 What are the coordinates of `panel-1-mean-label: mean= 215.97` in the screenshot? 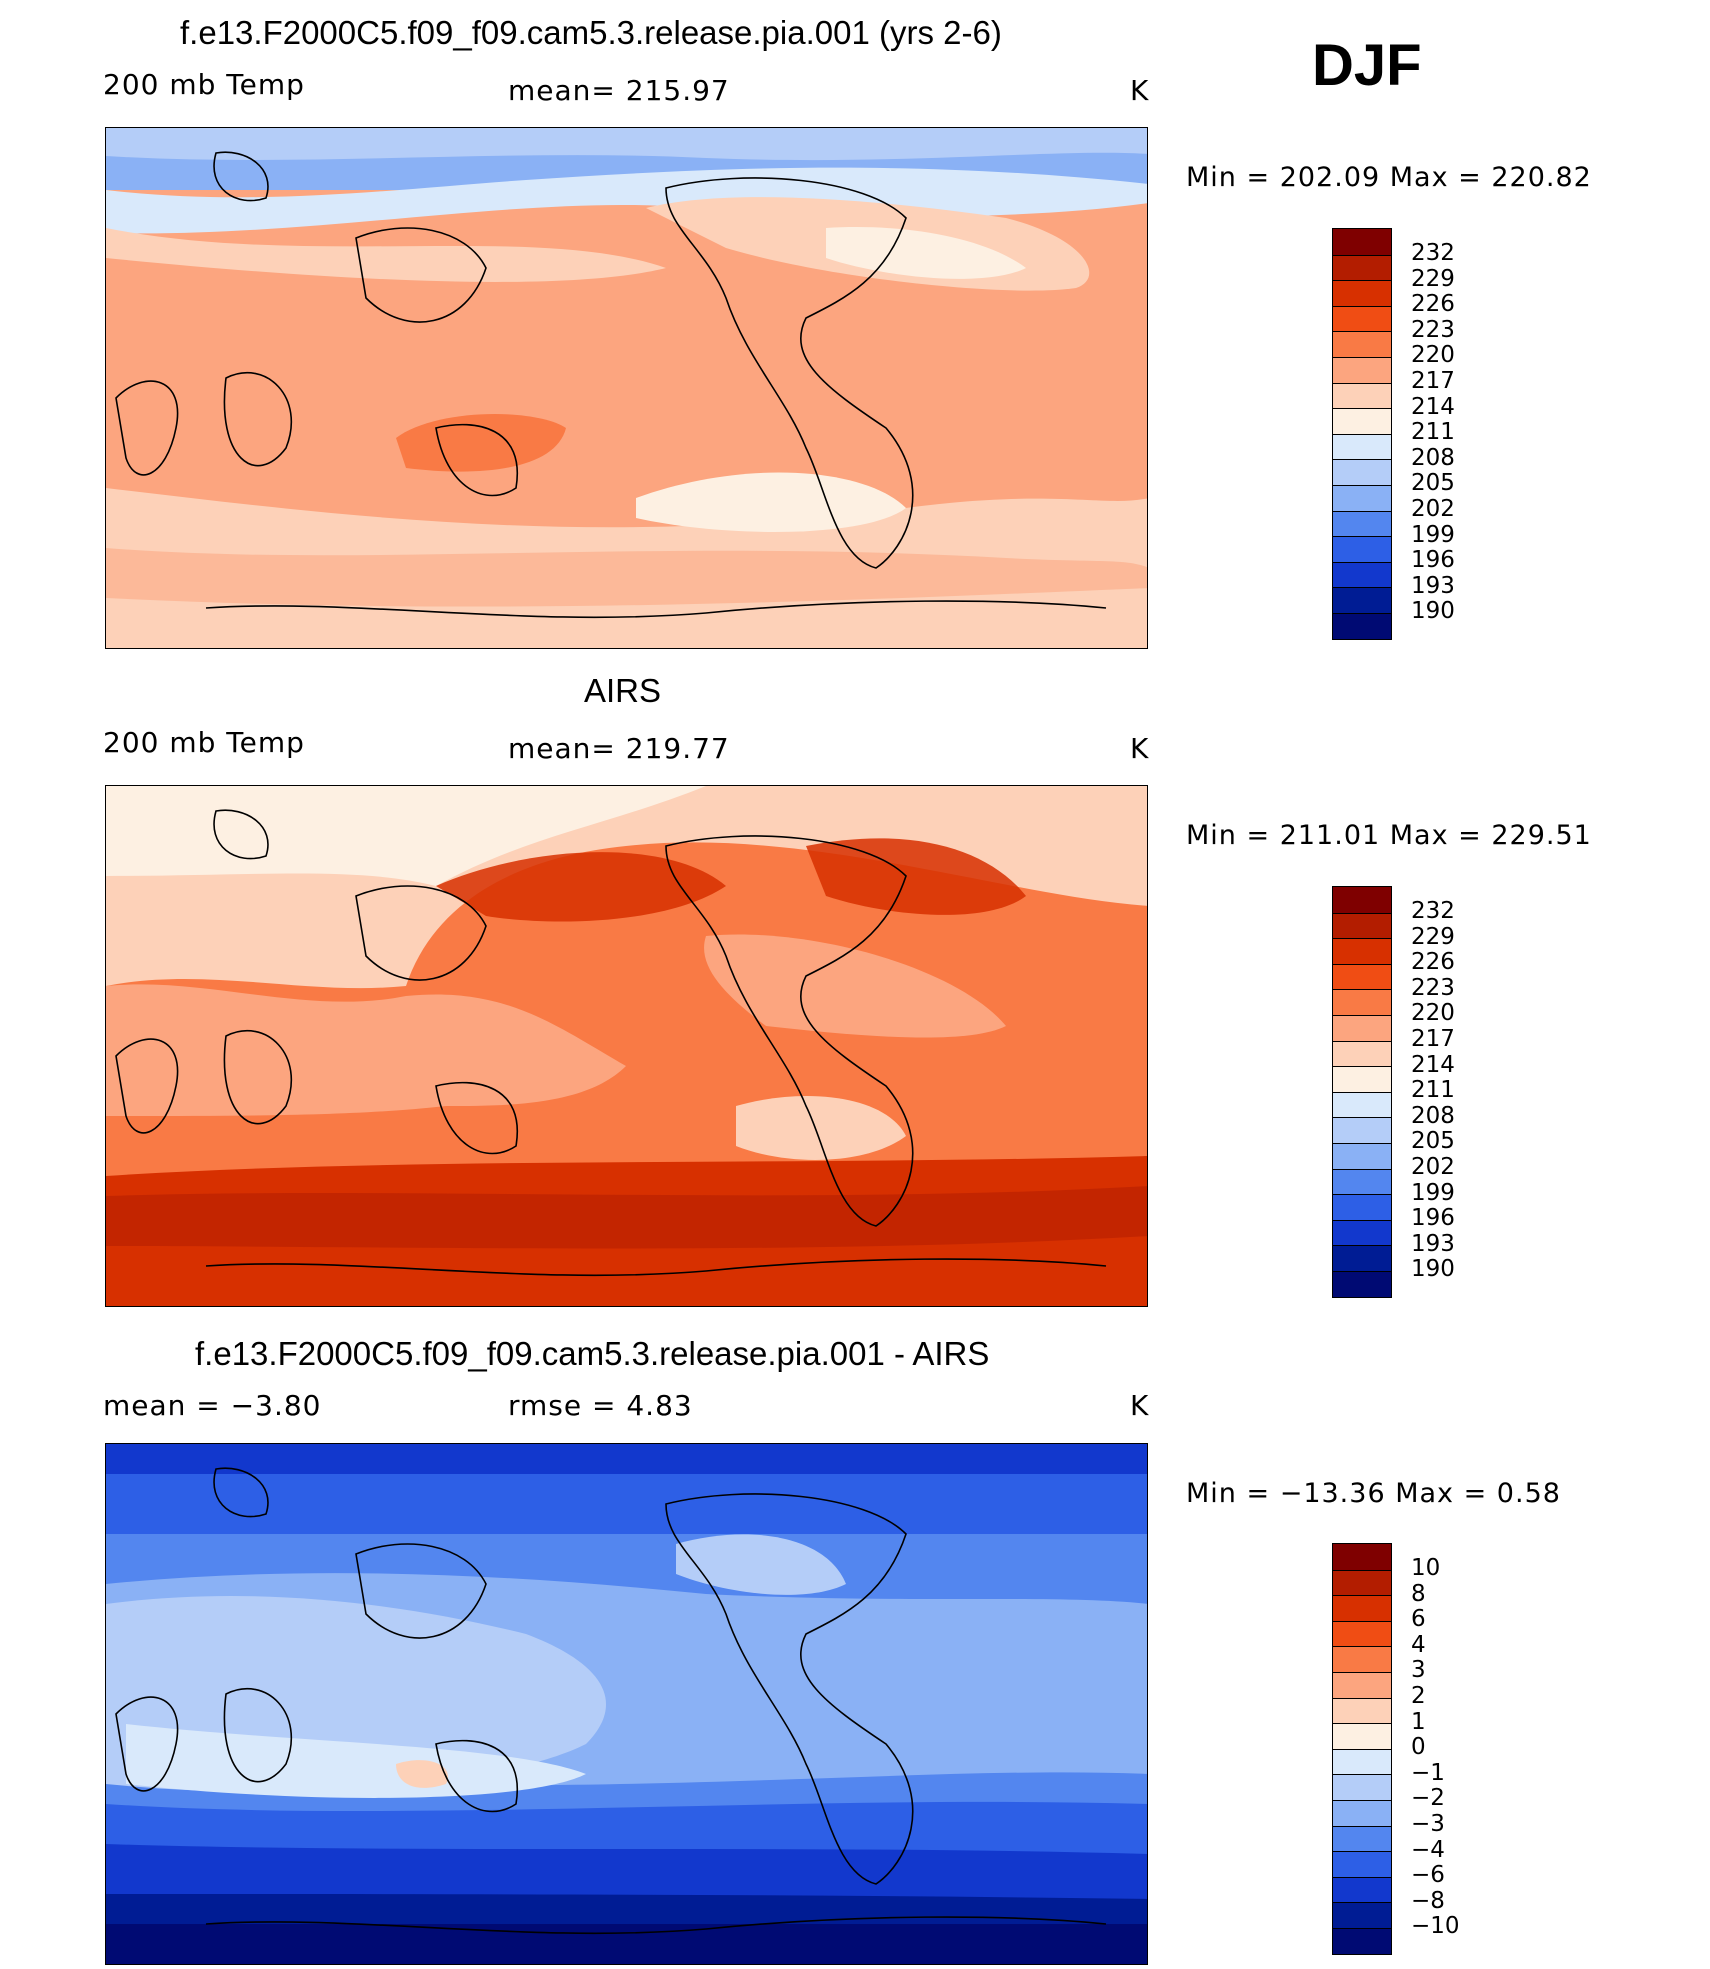 It's located at (619, 90).